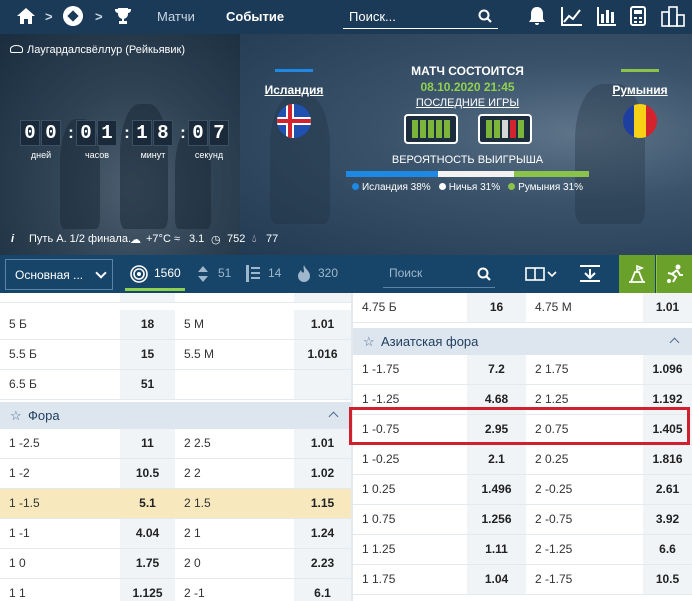 The width and height of the screenshot is (692, 601). Describe the element at coordinates (167, 273) in the screenshot. I see `all-markets-count: 1560` at that location.